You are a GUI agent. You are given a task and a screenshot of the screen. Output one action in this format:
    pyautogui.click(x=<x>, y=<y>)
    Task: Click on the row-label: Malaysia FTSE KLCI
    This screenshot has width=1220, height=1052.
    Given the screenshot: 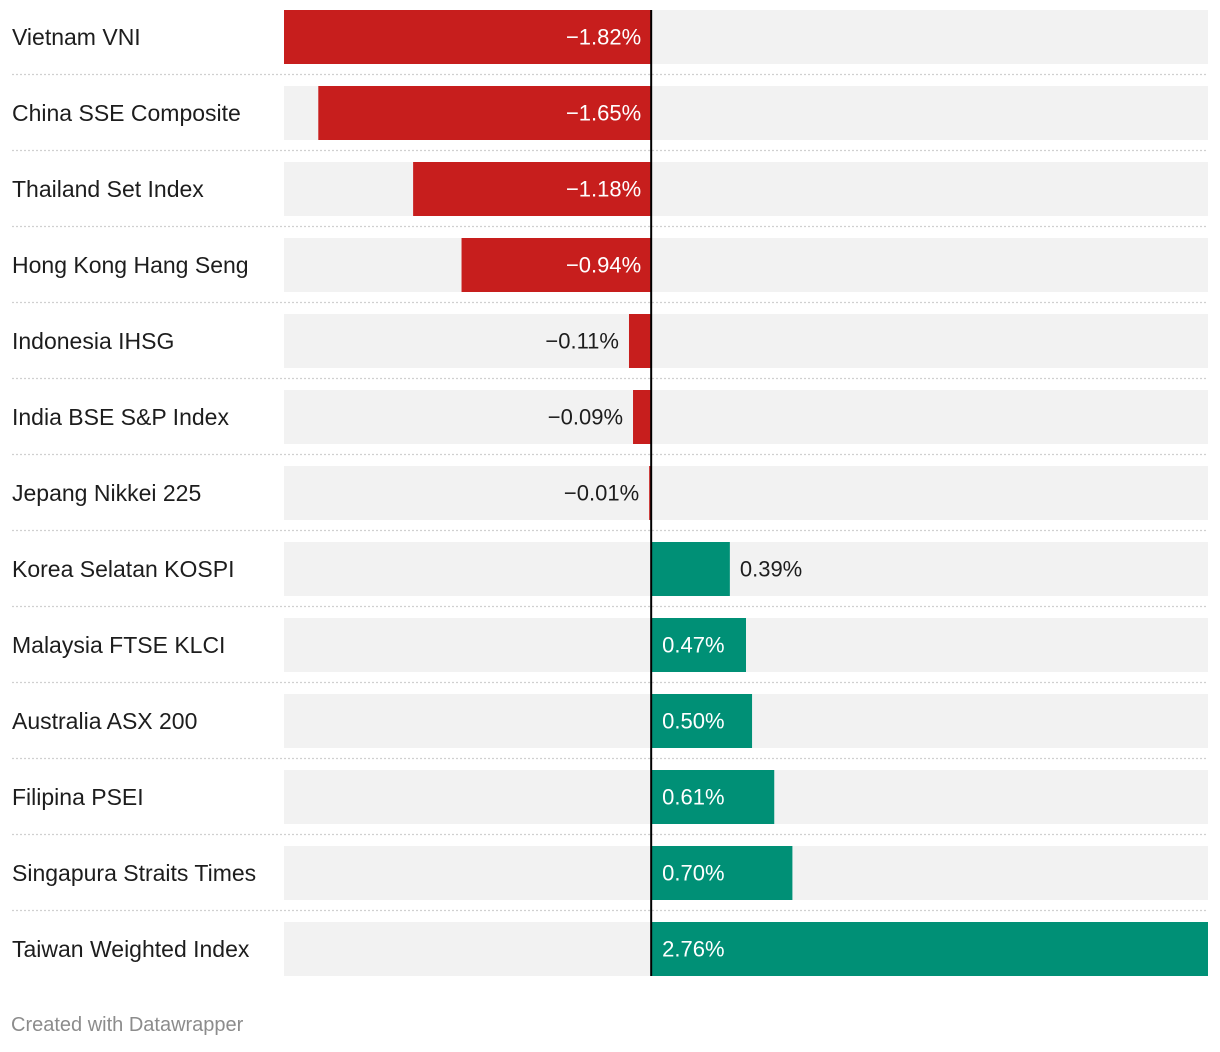 What is the action you would take?
    pyautogui.click(x=118, y=645)
    